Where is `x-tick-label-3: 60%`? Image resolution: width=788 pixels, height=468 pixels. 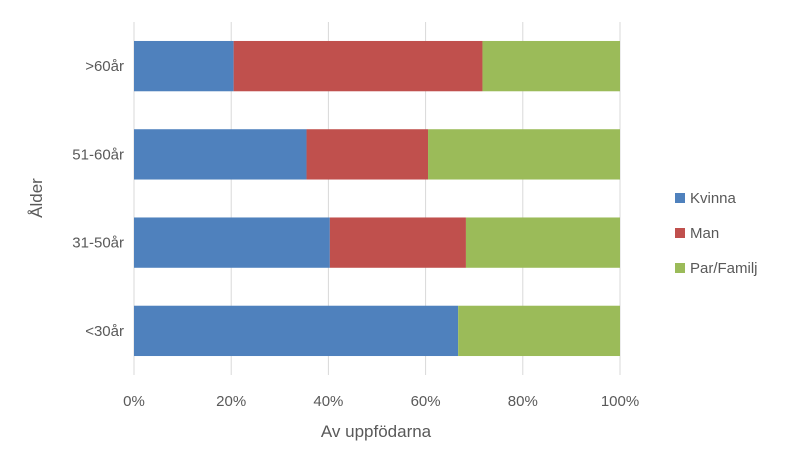
x-tick-label-3: 60% is located at coordinates (426, 401).